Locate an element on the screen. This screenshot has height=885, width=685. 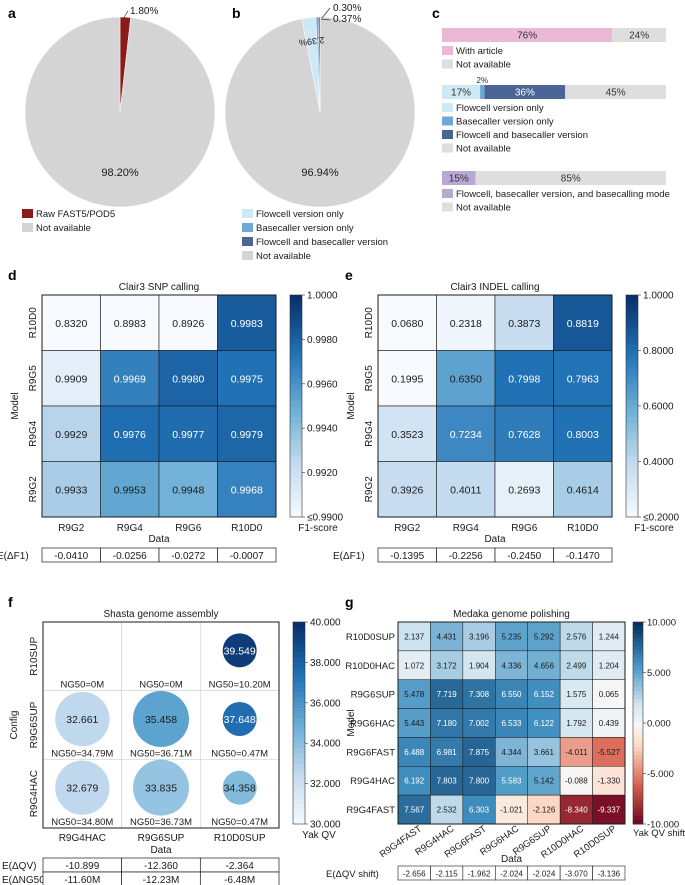
bar-0-label-1: 24% is located at coordinates (639, 36).